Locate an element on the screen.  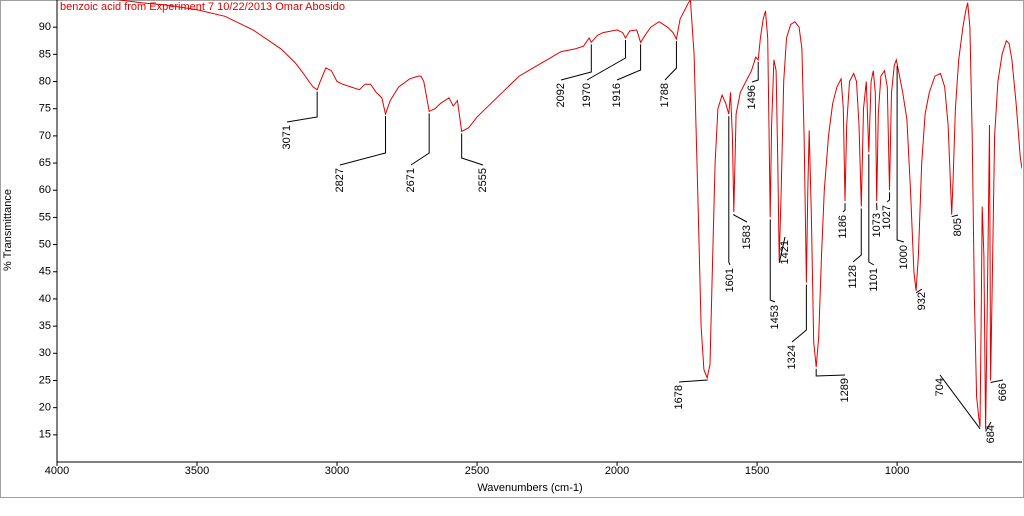
y-axis-label: % Transmittance is located at coordinates (8, 230).